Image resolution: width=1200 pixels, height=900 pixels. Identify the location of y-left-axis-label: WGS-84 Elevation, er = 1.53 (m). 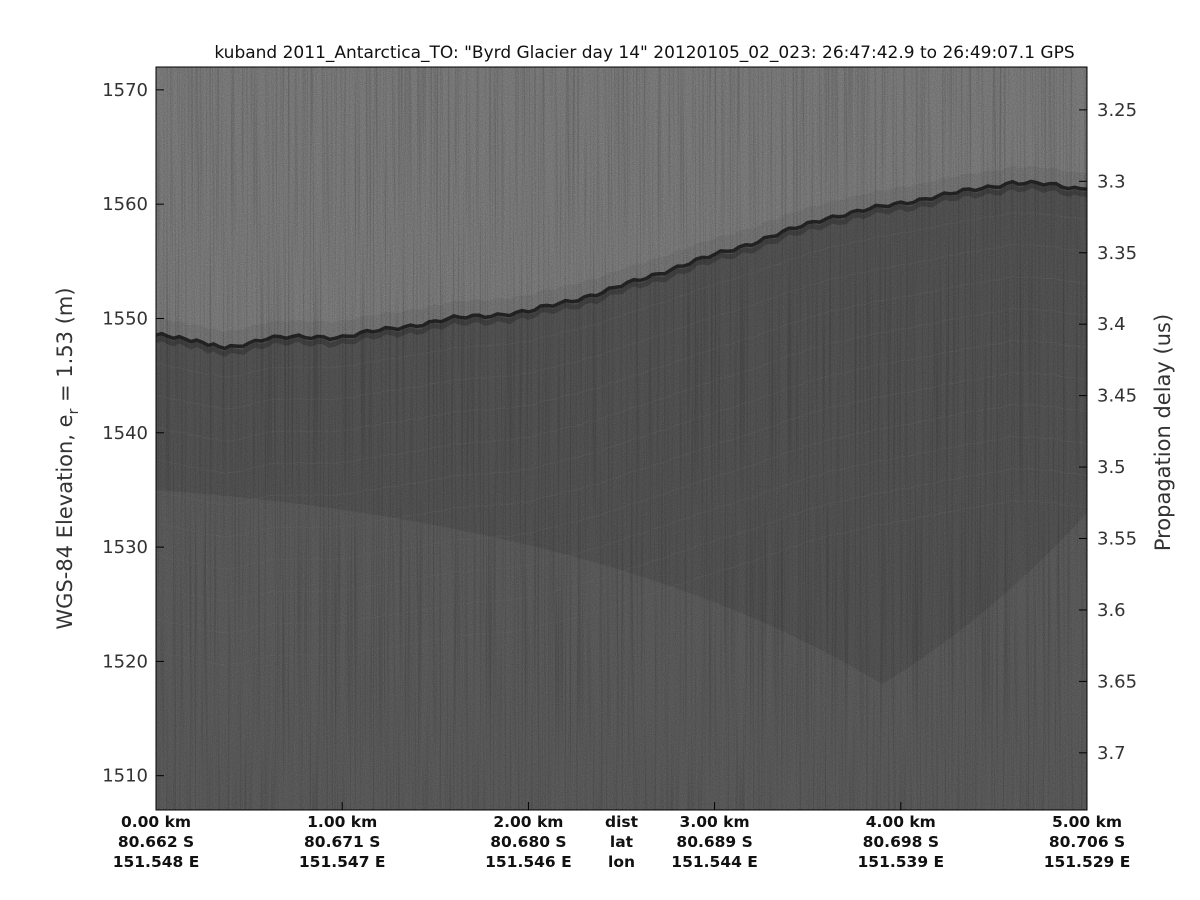
(67, 458).